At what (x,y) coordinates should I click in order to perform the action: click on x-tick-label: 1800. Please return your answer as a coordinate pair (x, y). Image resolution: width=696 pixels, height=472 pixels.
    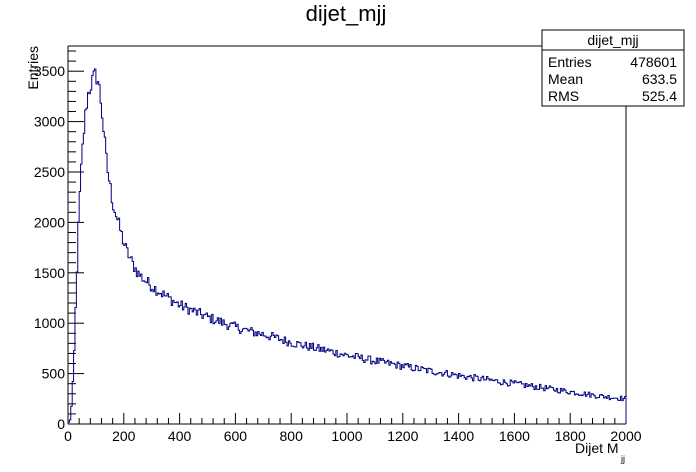
    Looking at the image, I should click on (570, 436).